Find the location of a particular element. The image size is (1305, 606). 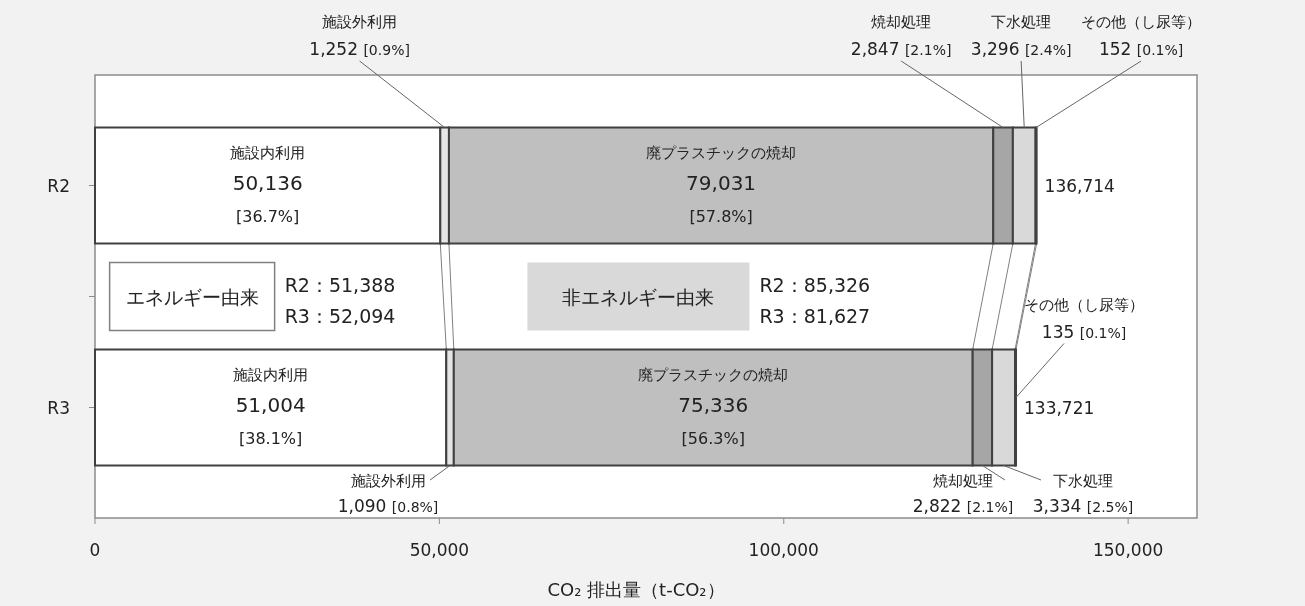

x-tick-label: 0 is located at coordinates (95, 550).